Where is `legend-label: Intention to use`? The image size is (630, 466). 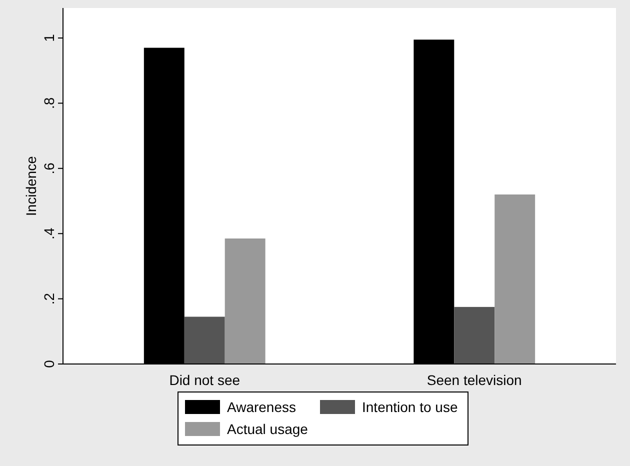 legend-label: Intention to use is located at coordinates (410, 407).